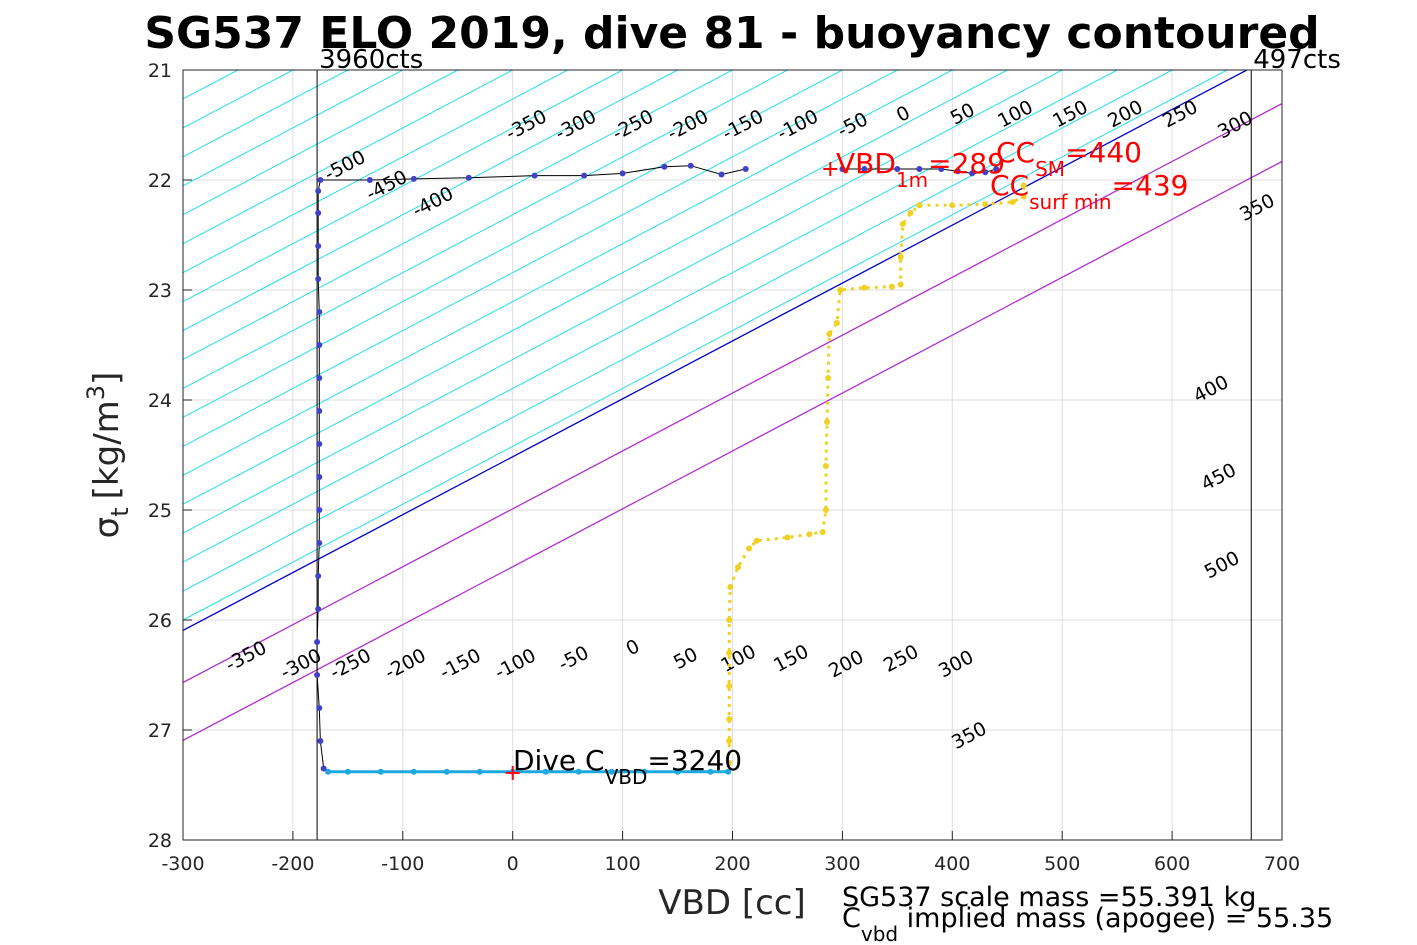 The width and height of the screenshot is (1417, 945). Describe the element at coordinates (160, 71) in the screenshot. I see `y-tick-label: 21` at that location.